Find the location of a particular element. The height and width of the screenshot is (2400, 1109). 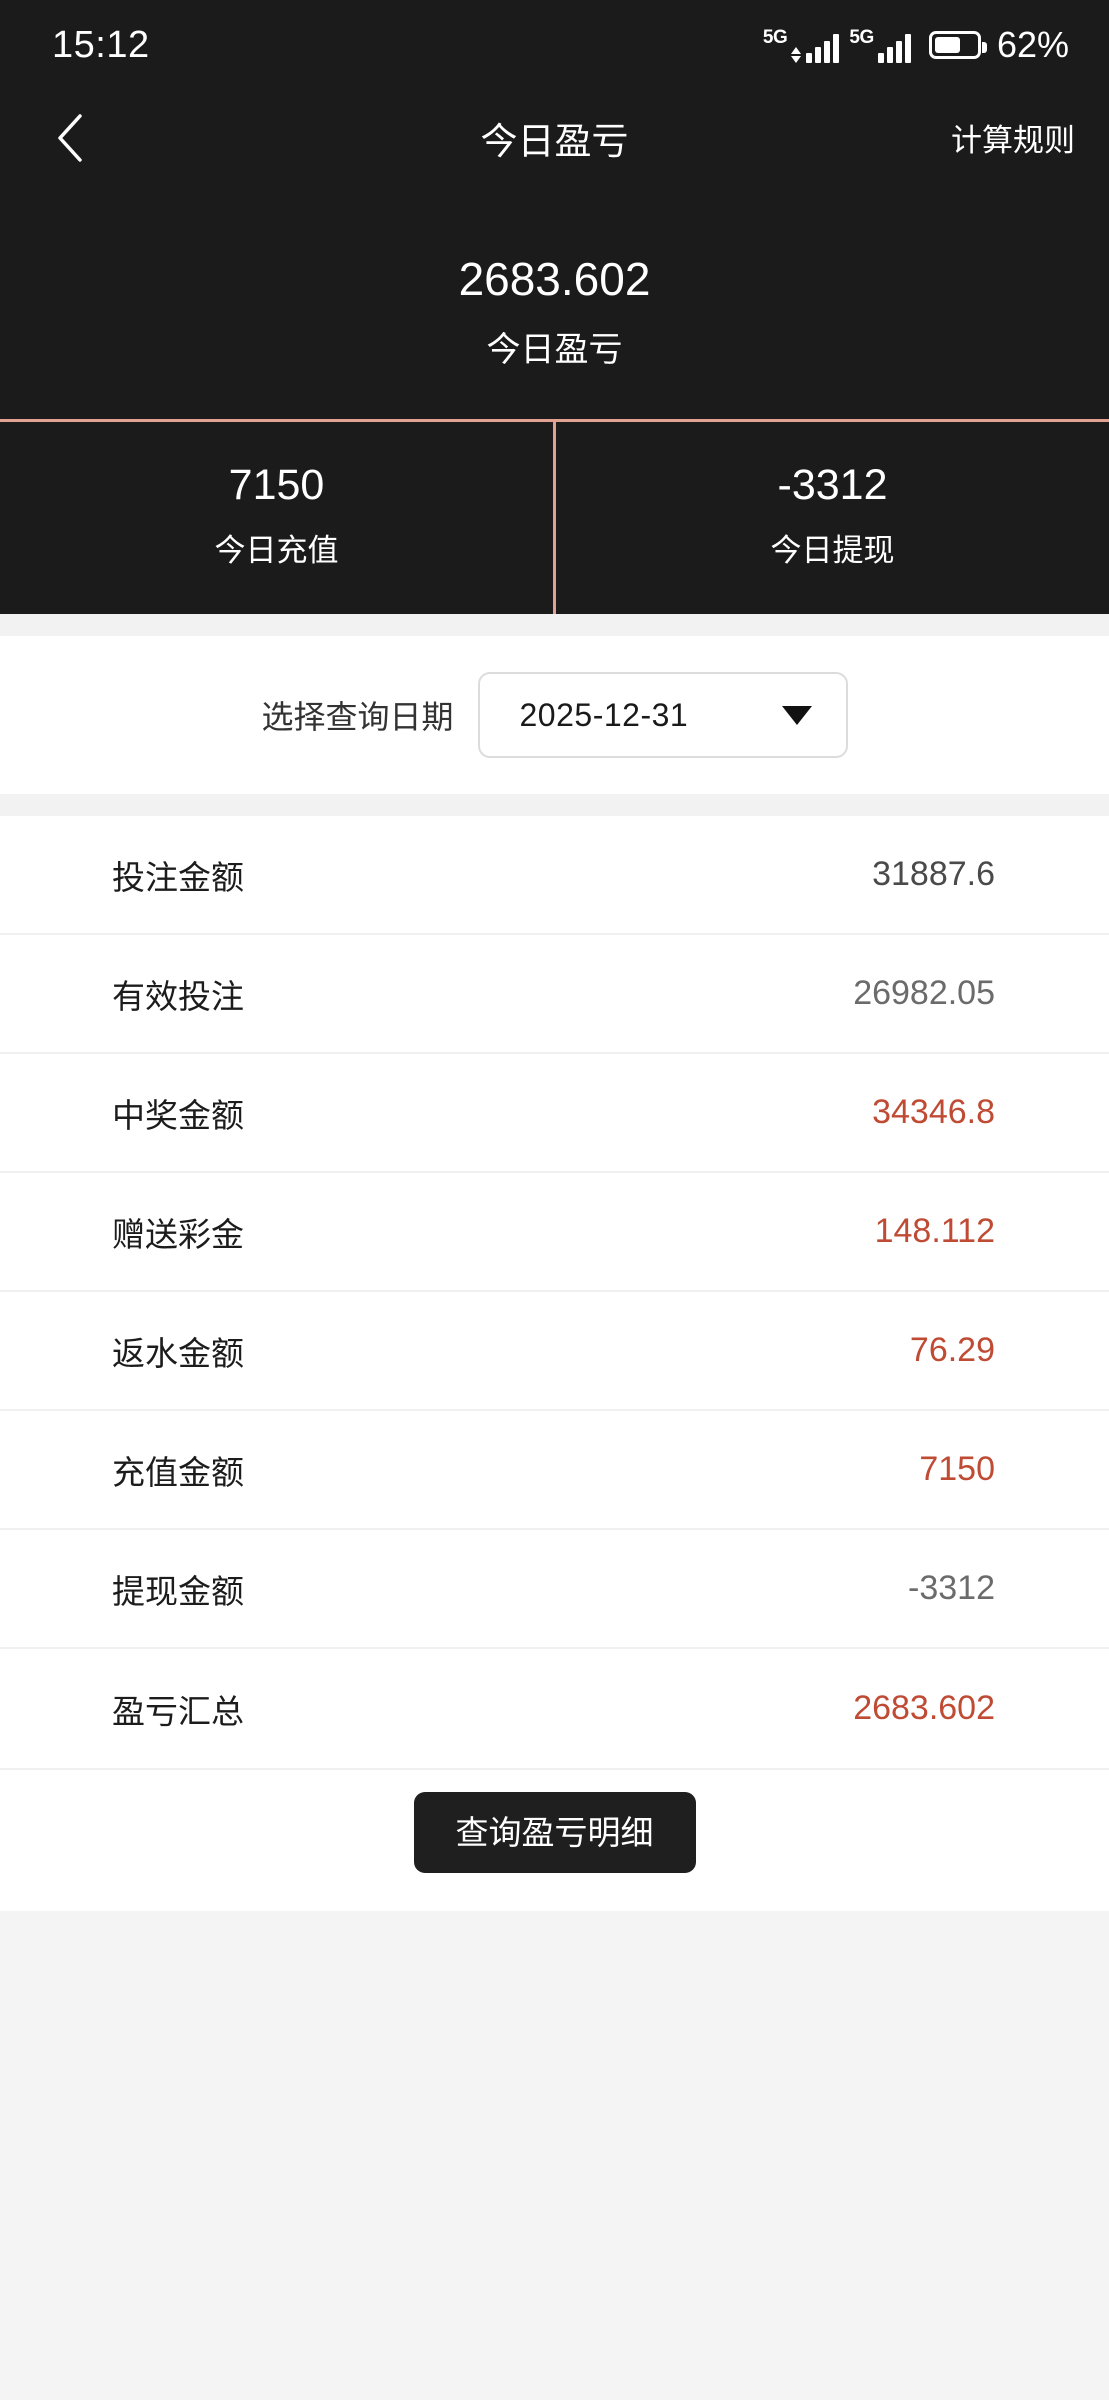

detail-row-value: 26982.05 is located at coordinates (924, 993).